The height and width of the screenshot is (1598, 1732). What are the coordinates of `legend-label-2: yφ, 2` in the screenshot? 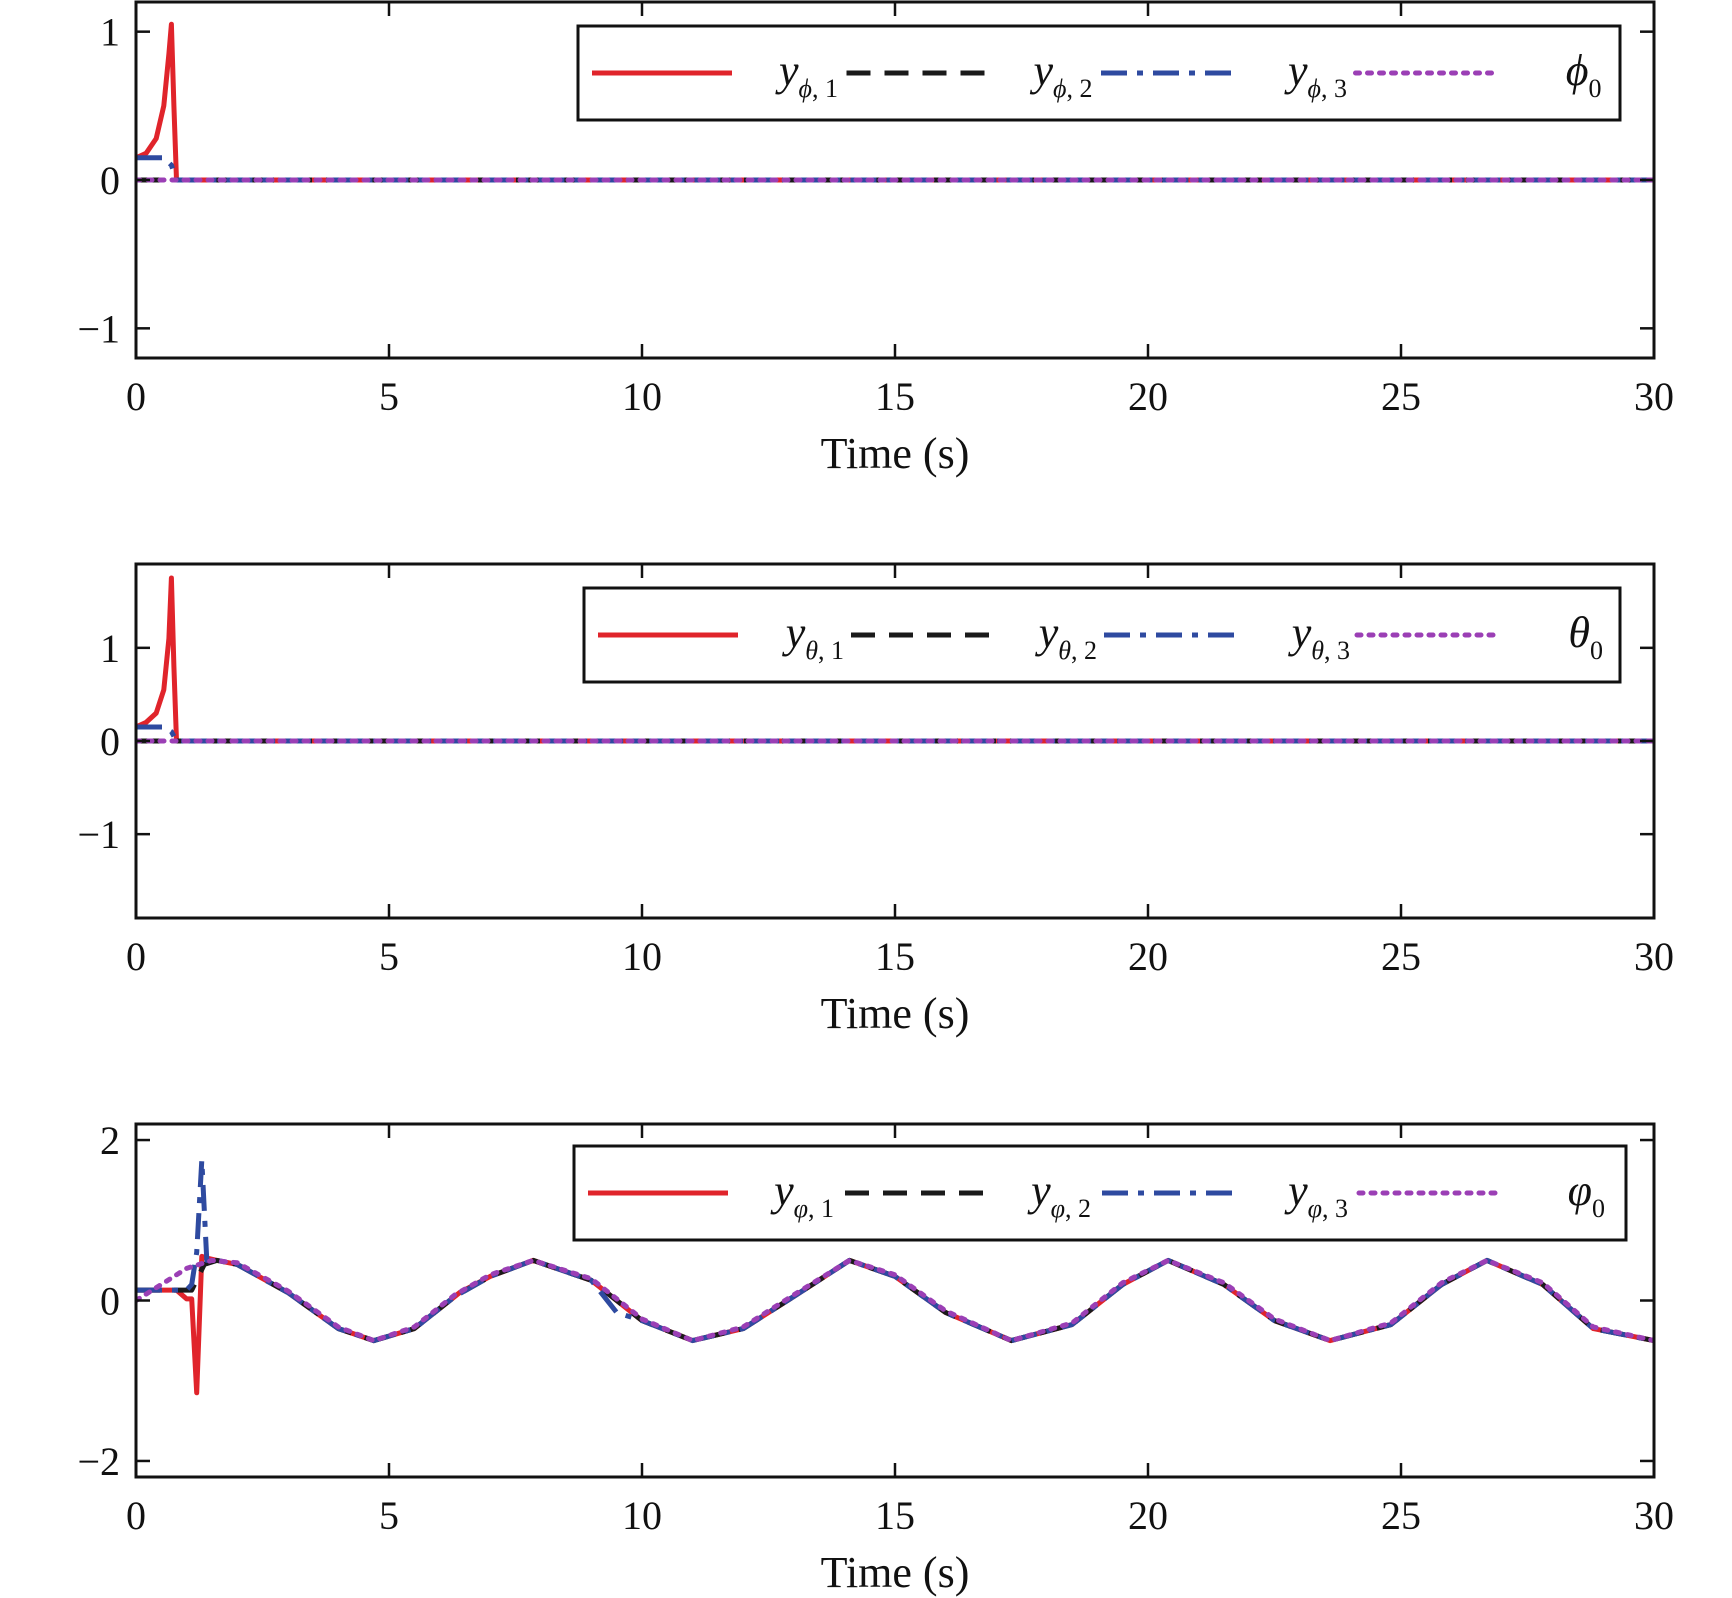 It's located at (1059, 1194).